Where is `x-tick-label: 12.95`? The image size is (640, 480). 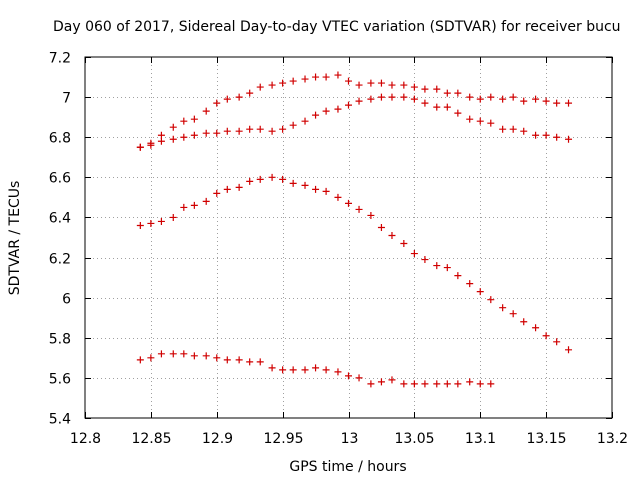 x-tick-label: 12.95 is located at coordinates (283, 439).